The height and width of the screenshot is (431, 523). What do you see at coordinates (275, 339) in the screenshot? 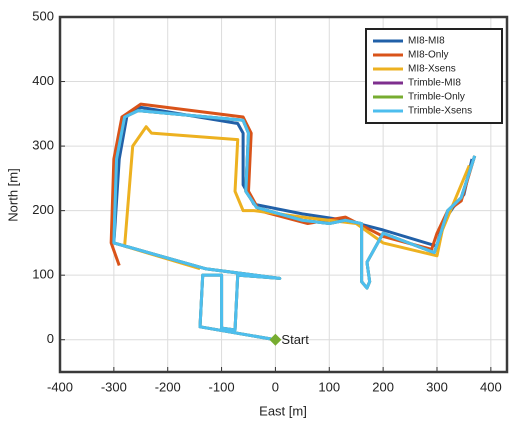
I see `start-marker` at bounding box center [275, 339].